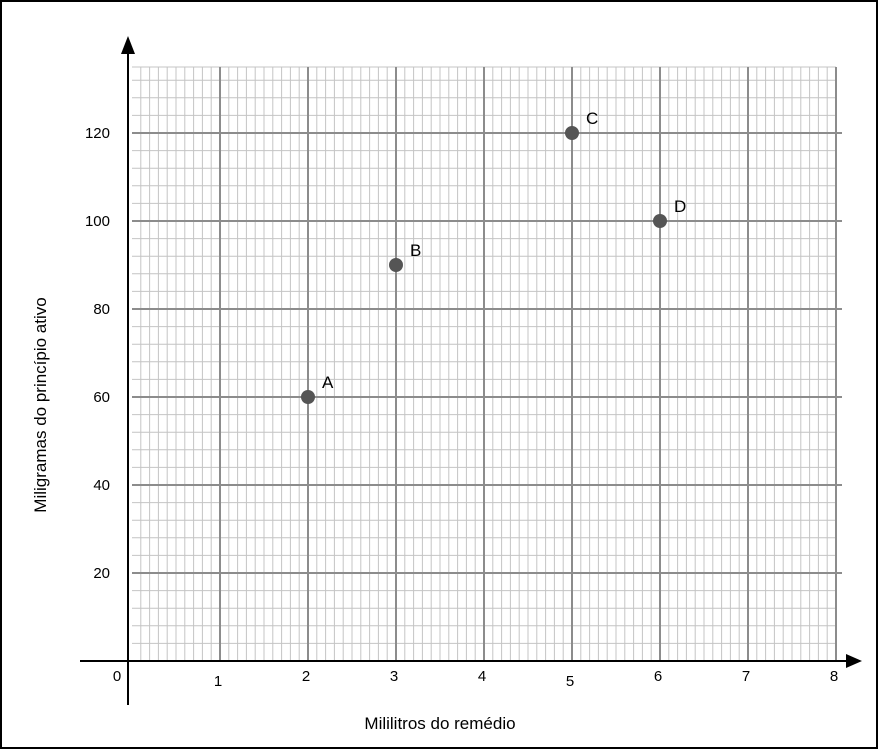 The image size is (878, 749). What do you see at coordinates (658, 676) in the screenshot?
I see `x-tick-label: 6` at bounding box center [658, 676].